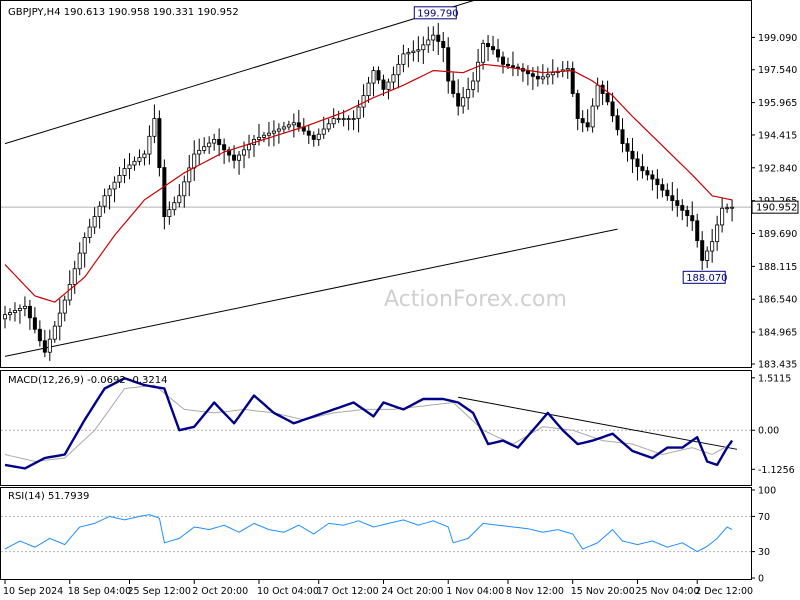 Image resolution: width=800 pixels, height=600 pixels. I want to click on x-tick-label: 2 Oct 20:00, so click(220, 591).